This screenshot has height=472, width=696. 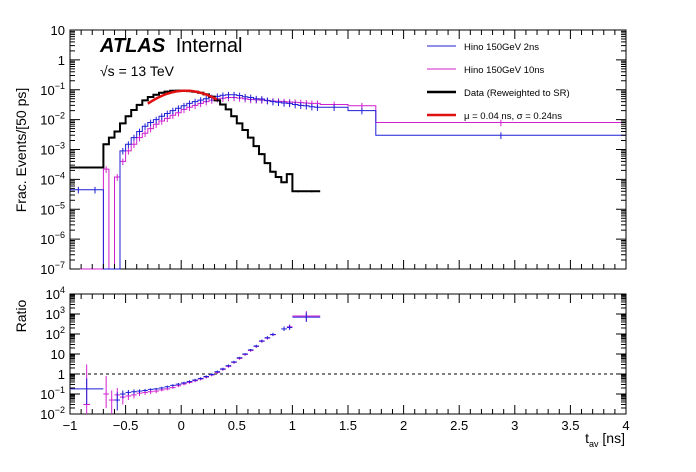 I want to click on y-tick-exponent: 2, so click(x=62, y=330).